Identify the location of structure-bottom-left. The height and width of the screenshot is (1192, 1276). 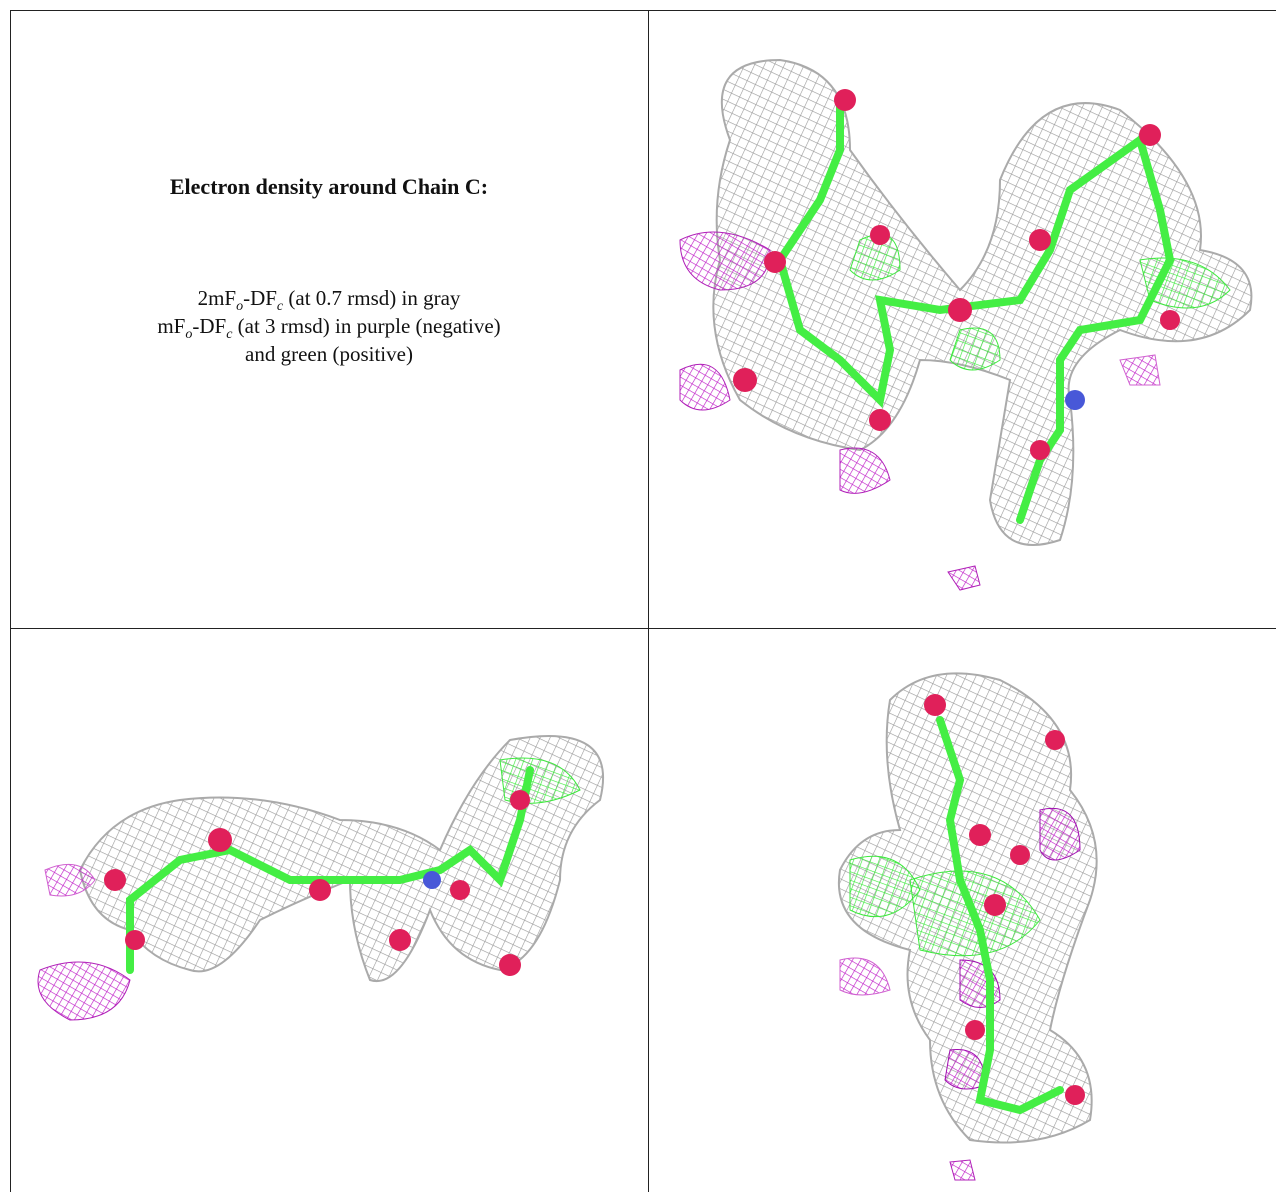
(321, 878).